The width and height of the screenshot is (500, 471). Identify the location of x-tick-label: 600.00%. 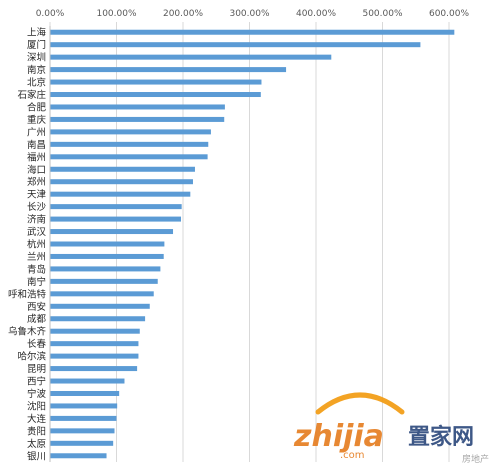
(449, 14).